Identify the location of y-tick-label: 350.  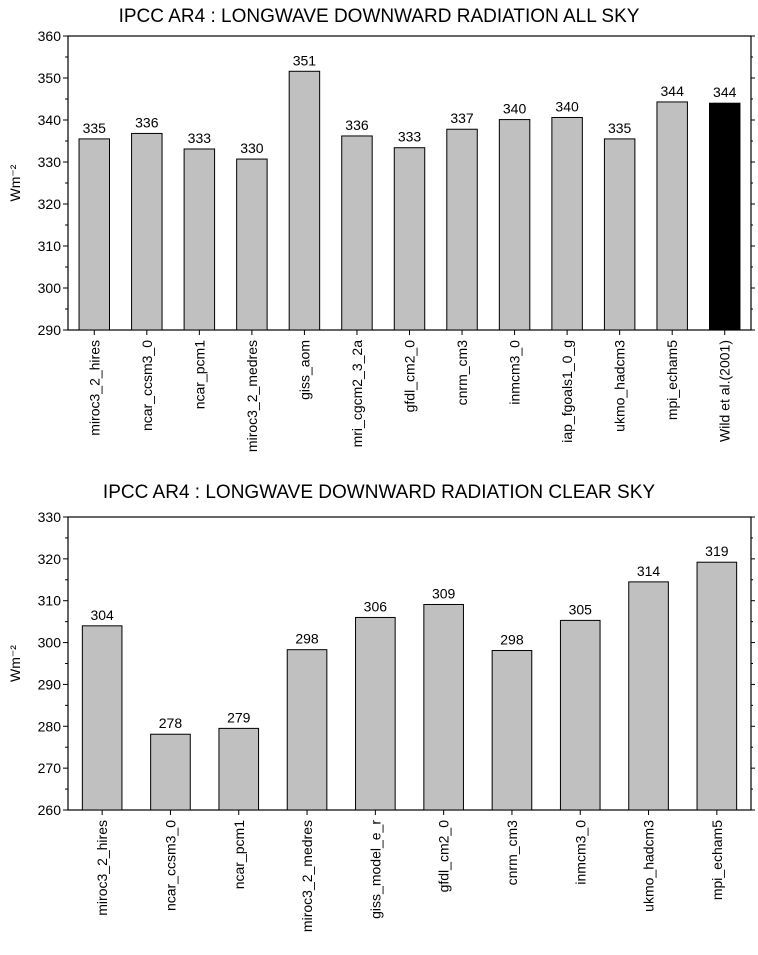
(50, 78).